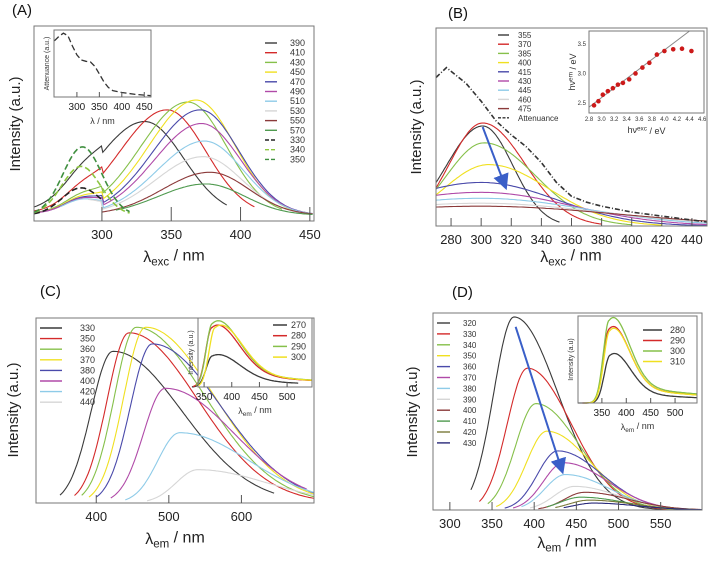 The width and height of the screenshot is (727, 565). Describe the element at coordinates (601, 120) in the screenshot. I see `inset-x-tick-label: 3.0` at that location.